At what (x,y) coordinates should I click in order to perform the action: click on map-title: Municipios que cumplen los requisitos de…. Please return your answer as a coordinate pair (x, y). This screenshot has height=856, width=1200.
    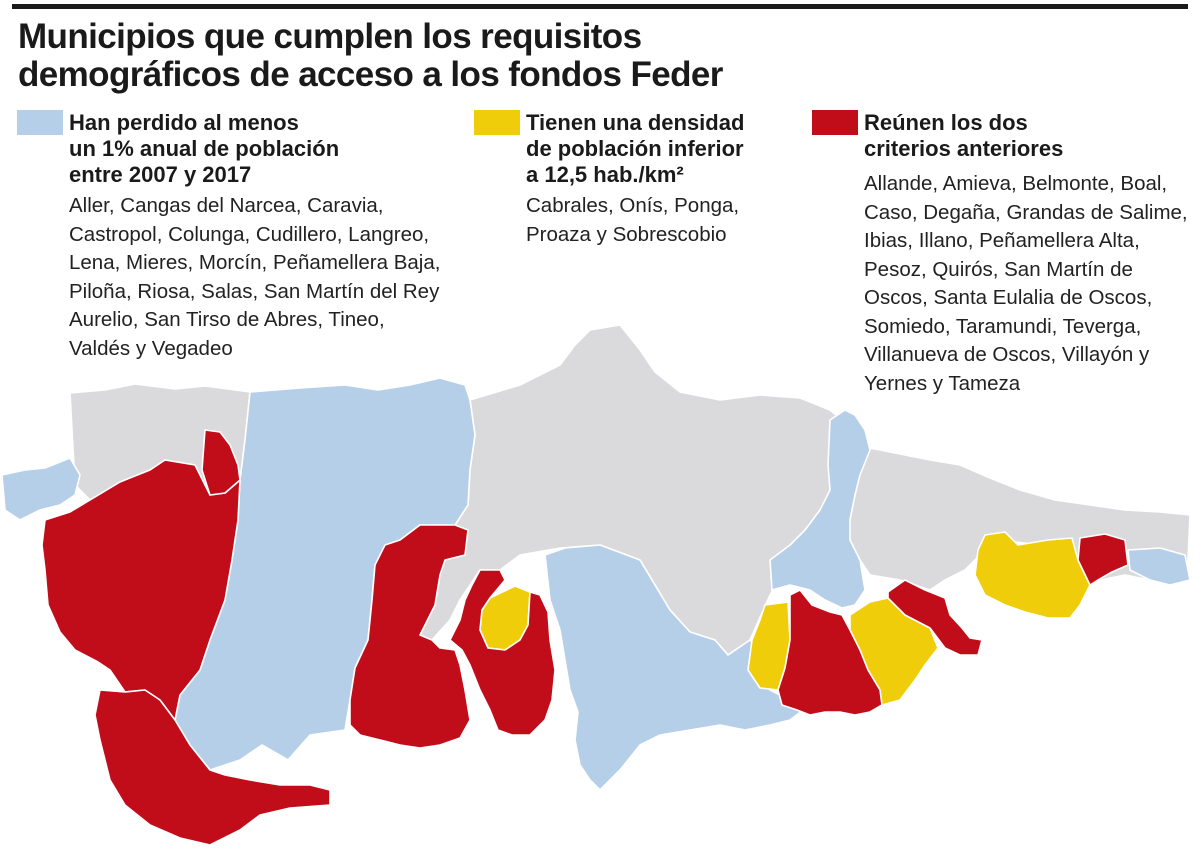
    Looking at the image, I should click on (468, 56).